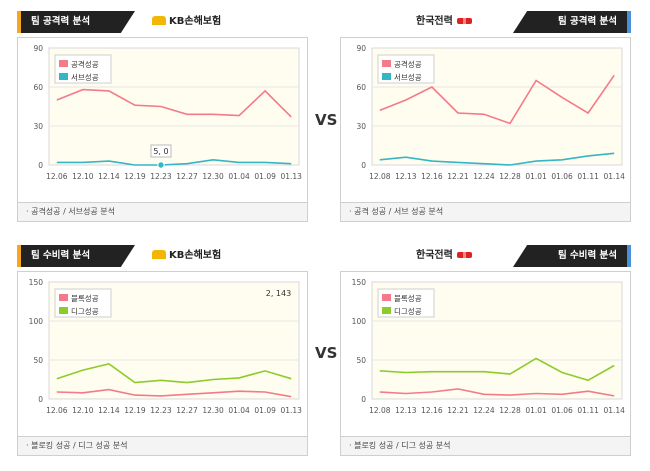  Describe the element at coordinates (162, 212) in the screenshot. I see `panel-footer: · 공격성공 / 서브성공 분석` at that location.